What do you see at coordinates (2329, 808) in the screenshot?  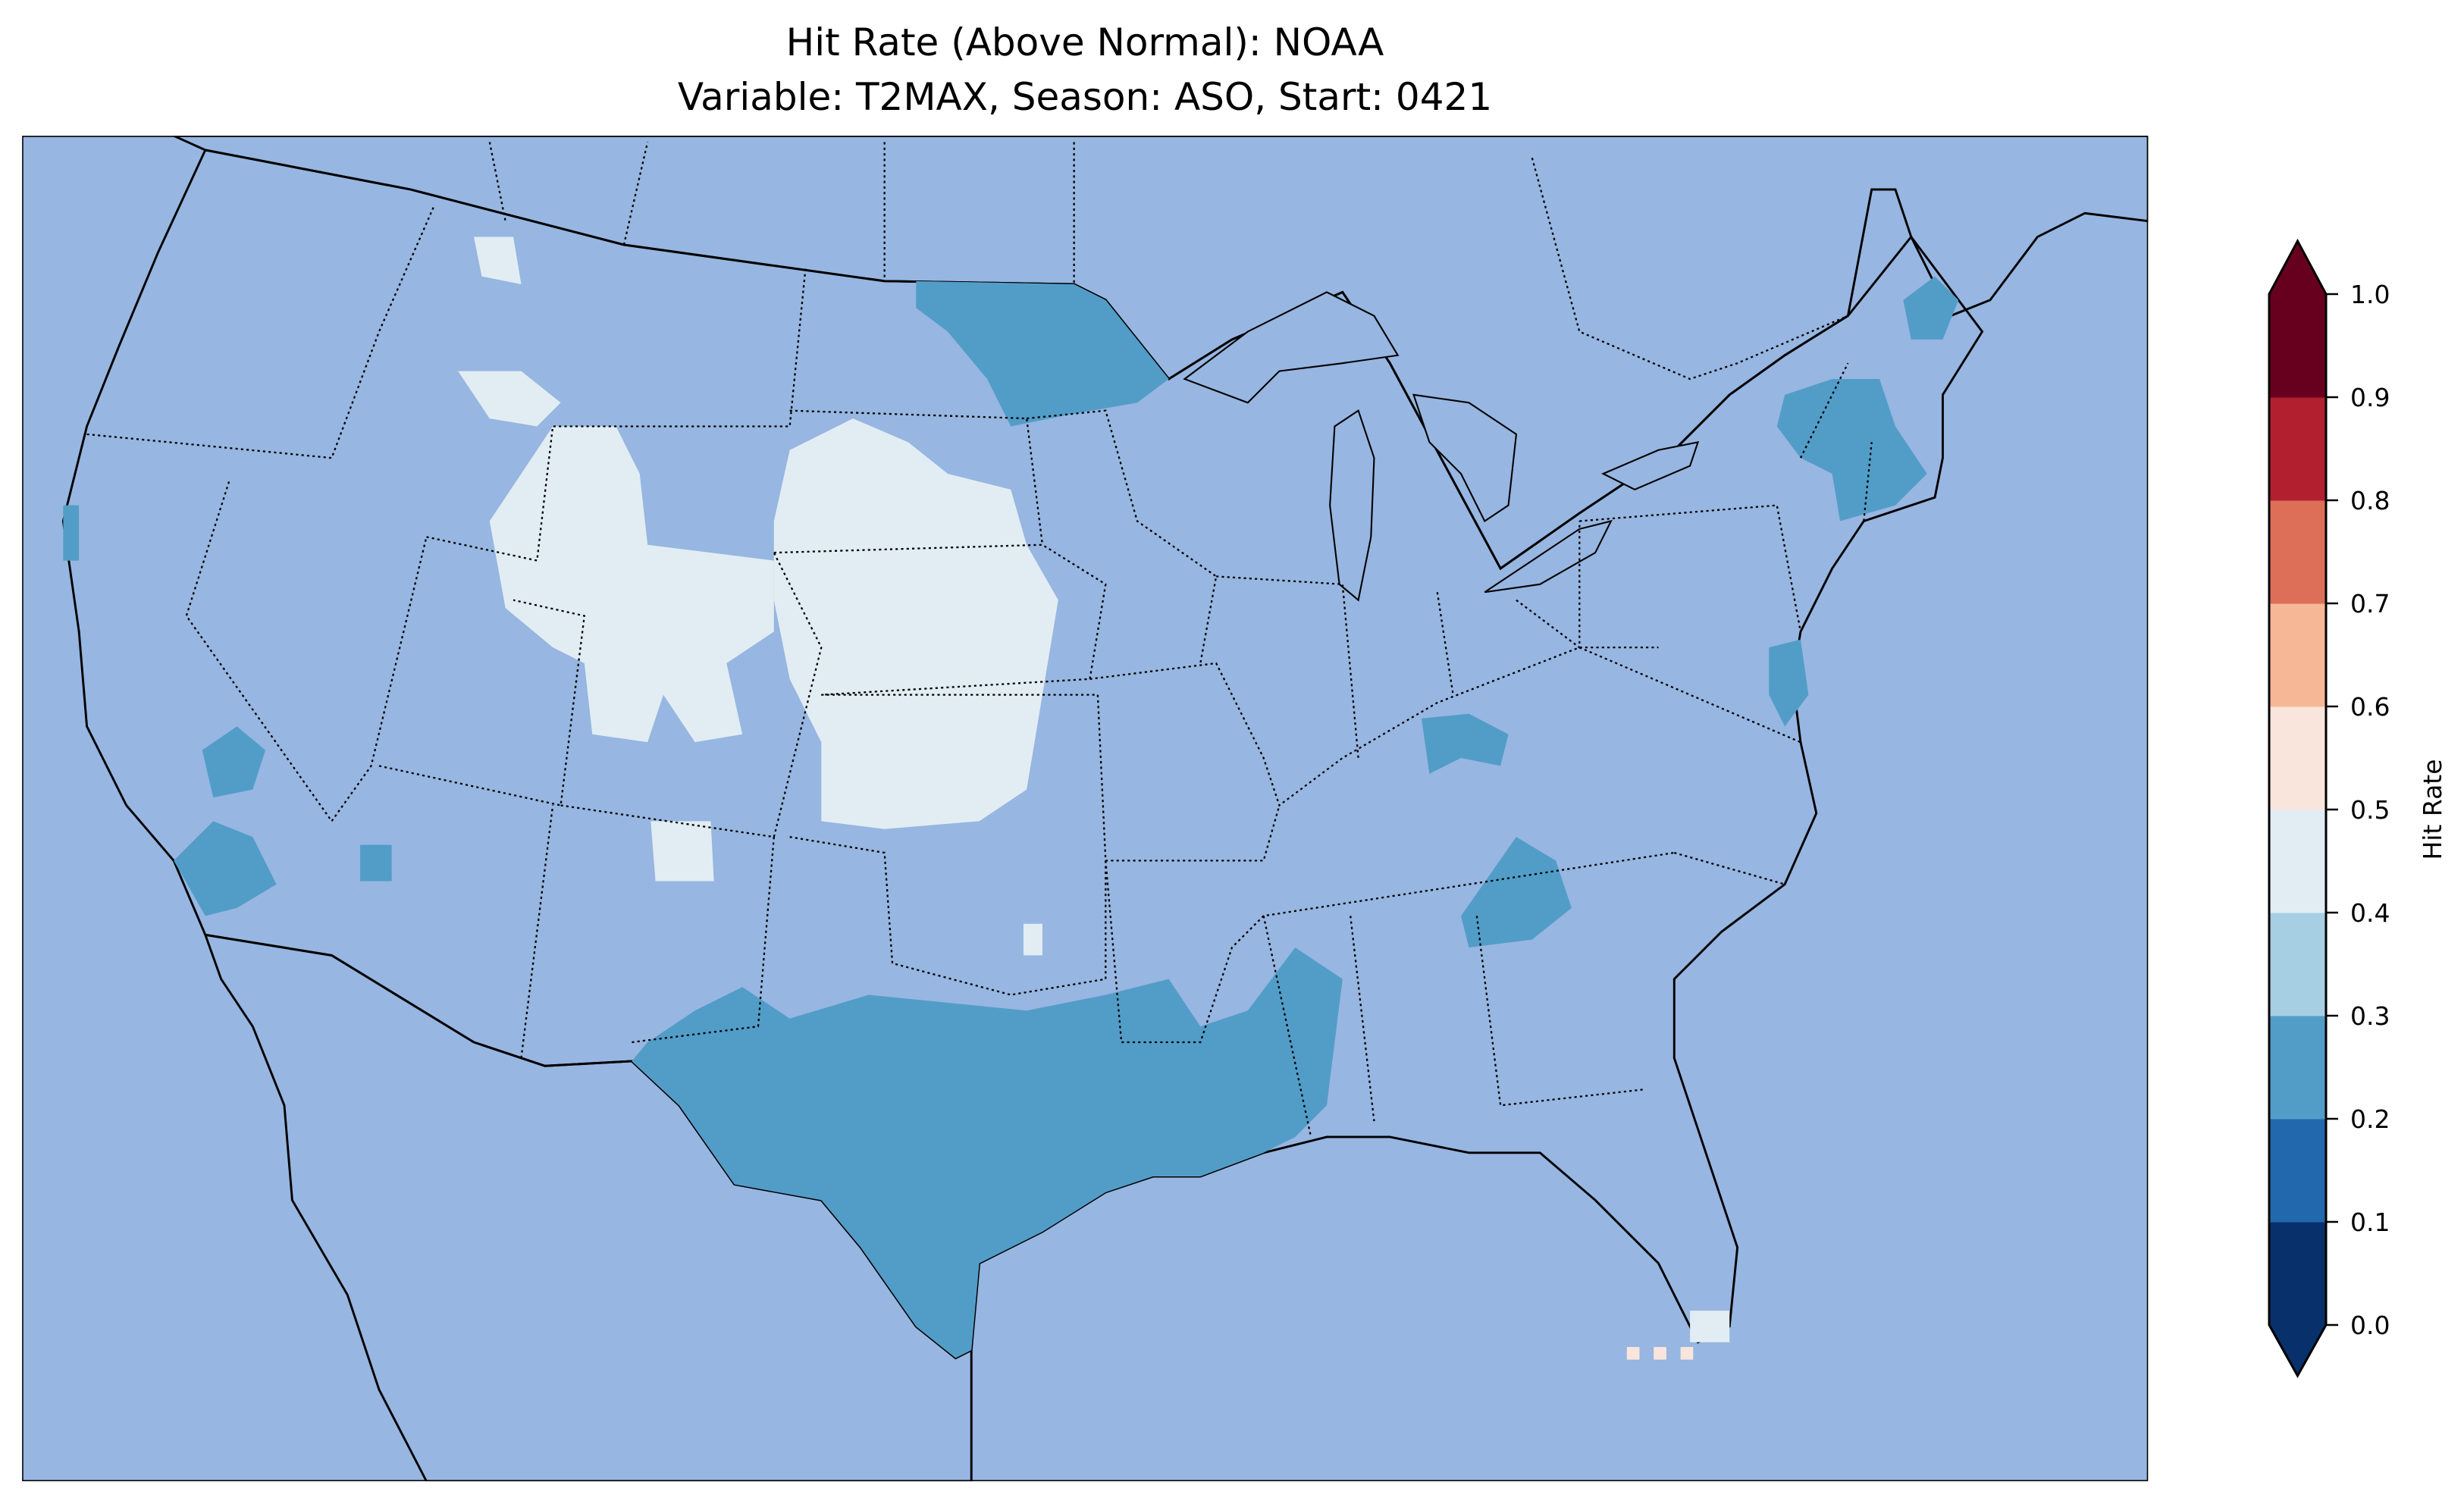 I see `colorbar: 0.0 0.1 0.2 0.3 0.4 0.5 0.6 0.7 0.8 0.9 1.0` at bounding box center [2329, 808].